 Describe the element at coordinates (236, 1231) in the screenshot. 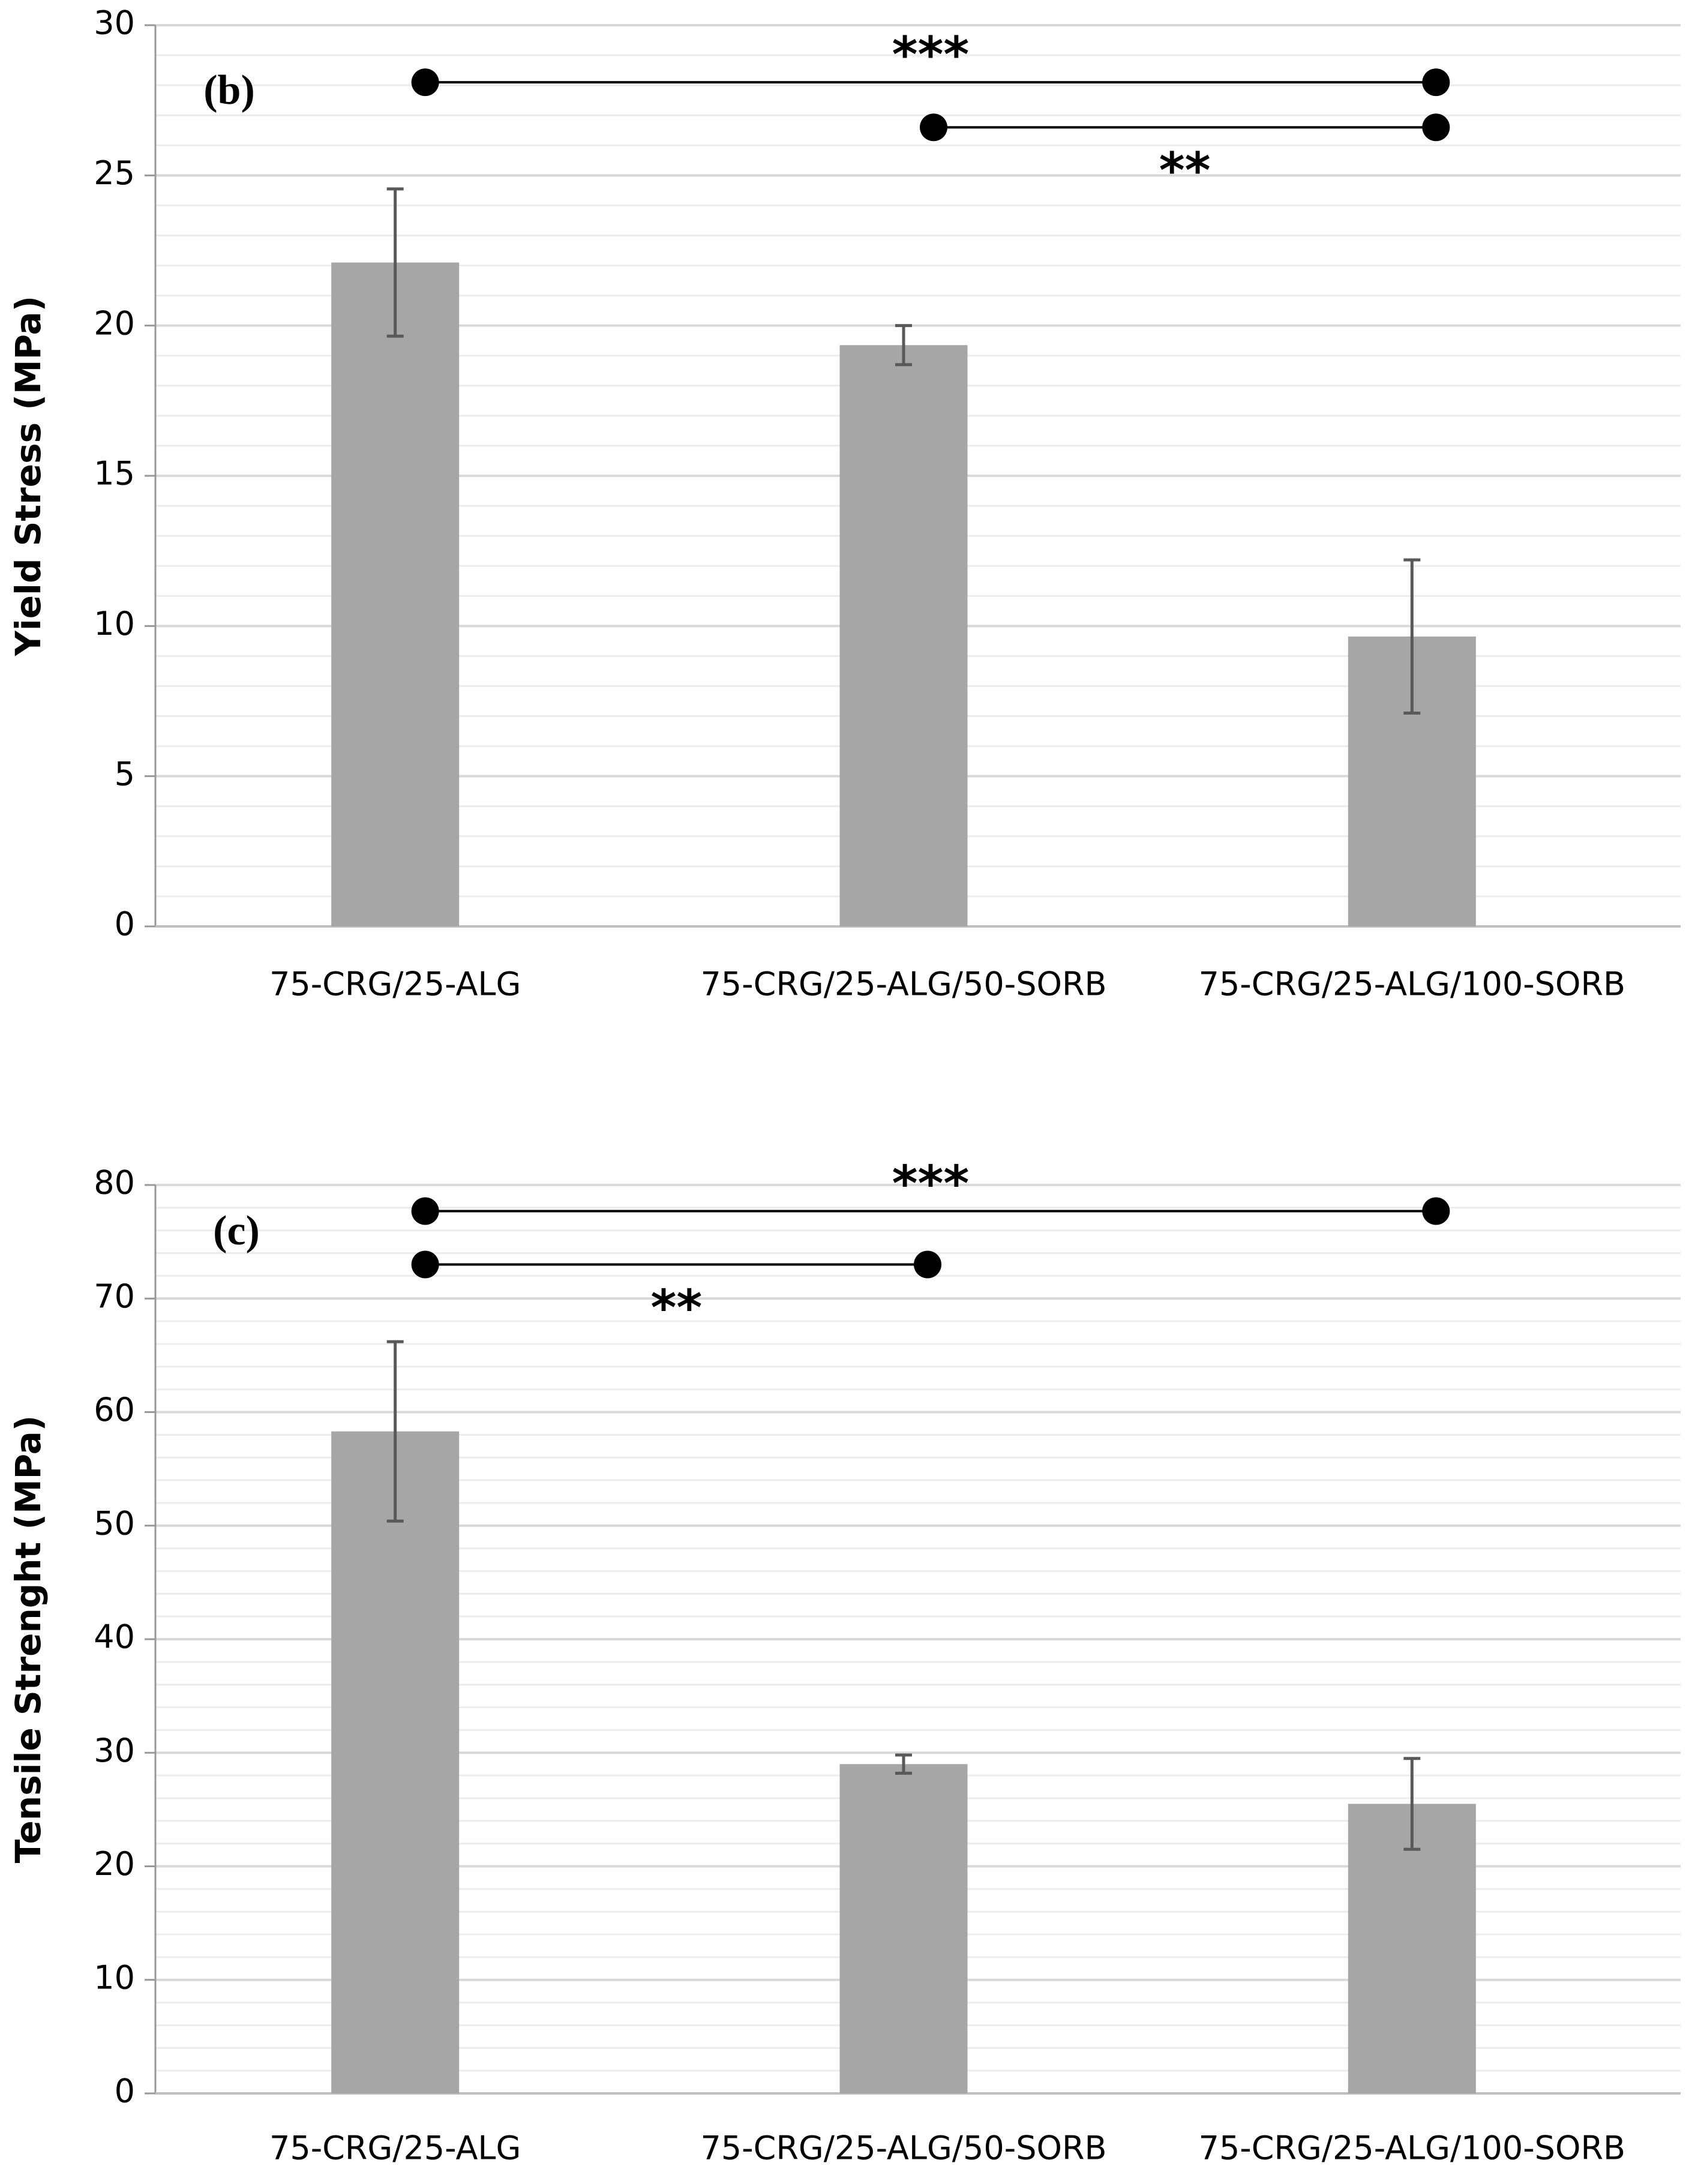

I see `panel-label: (c)` at that location.